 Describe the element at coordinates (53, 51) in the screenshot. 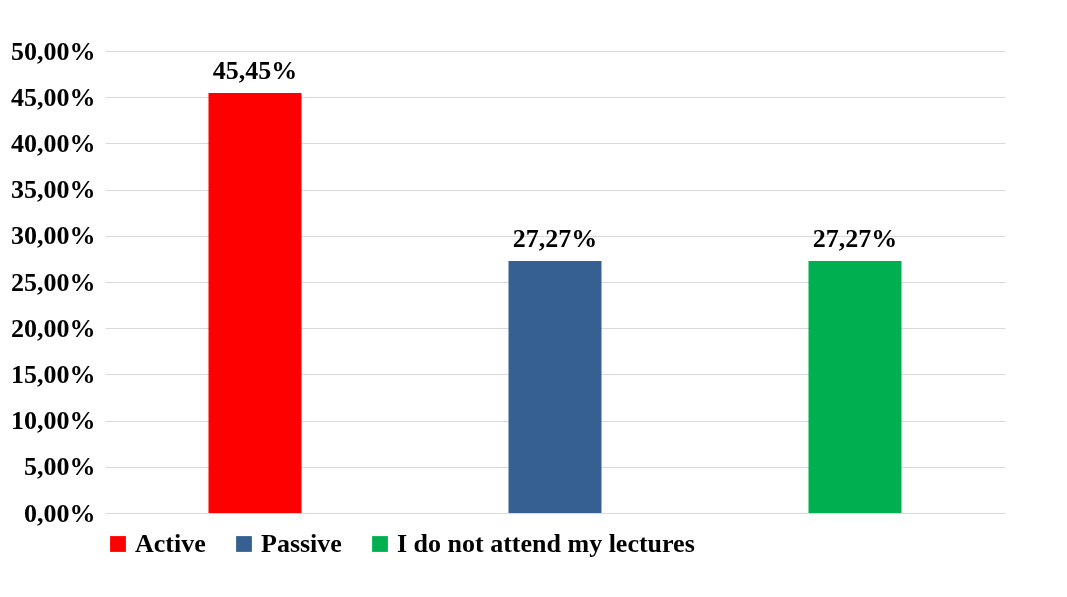

I see `y-tick-label: 50,00%` at that location.